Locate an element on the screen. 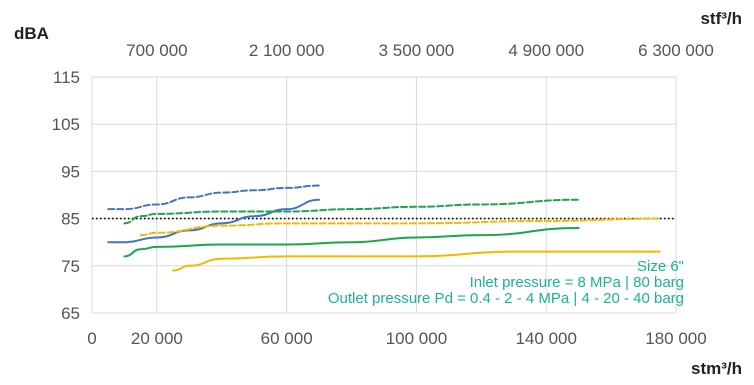 The height and width of the screenshot is (385, 754). x-tick-label: 100 000 is located at coordinates (416, 338).